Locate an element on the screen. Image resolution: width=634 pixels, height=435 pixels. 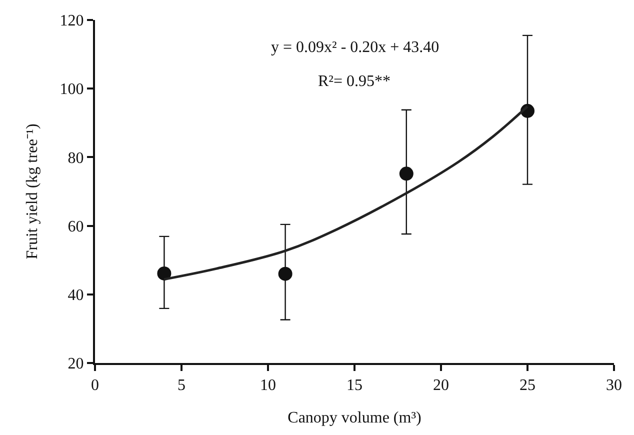
y-tick-label: 120 is located at coordinates (72, 21).